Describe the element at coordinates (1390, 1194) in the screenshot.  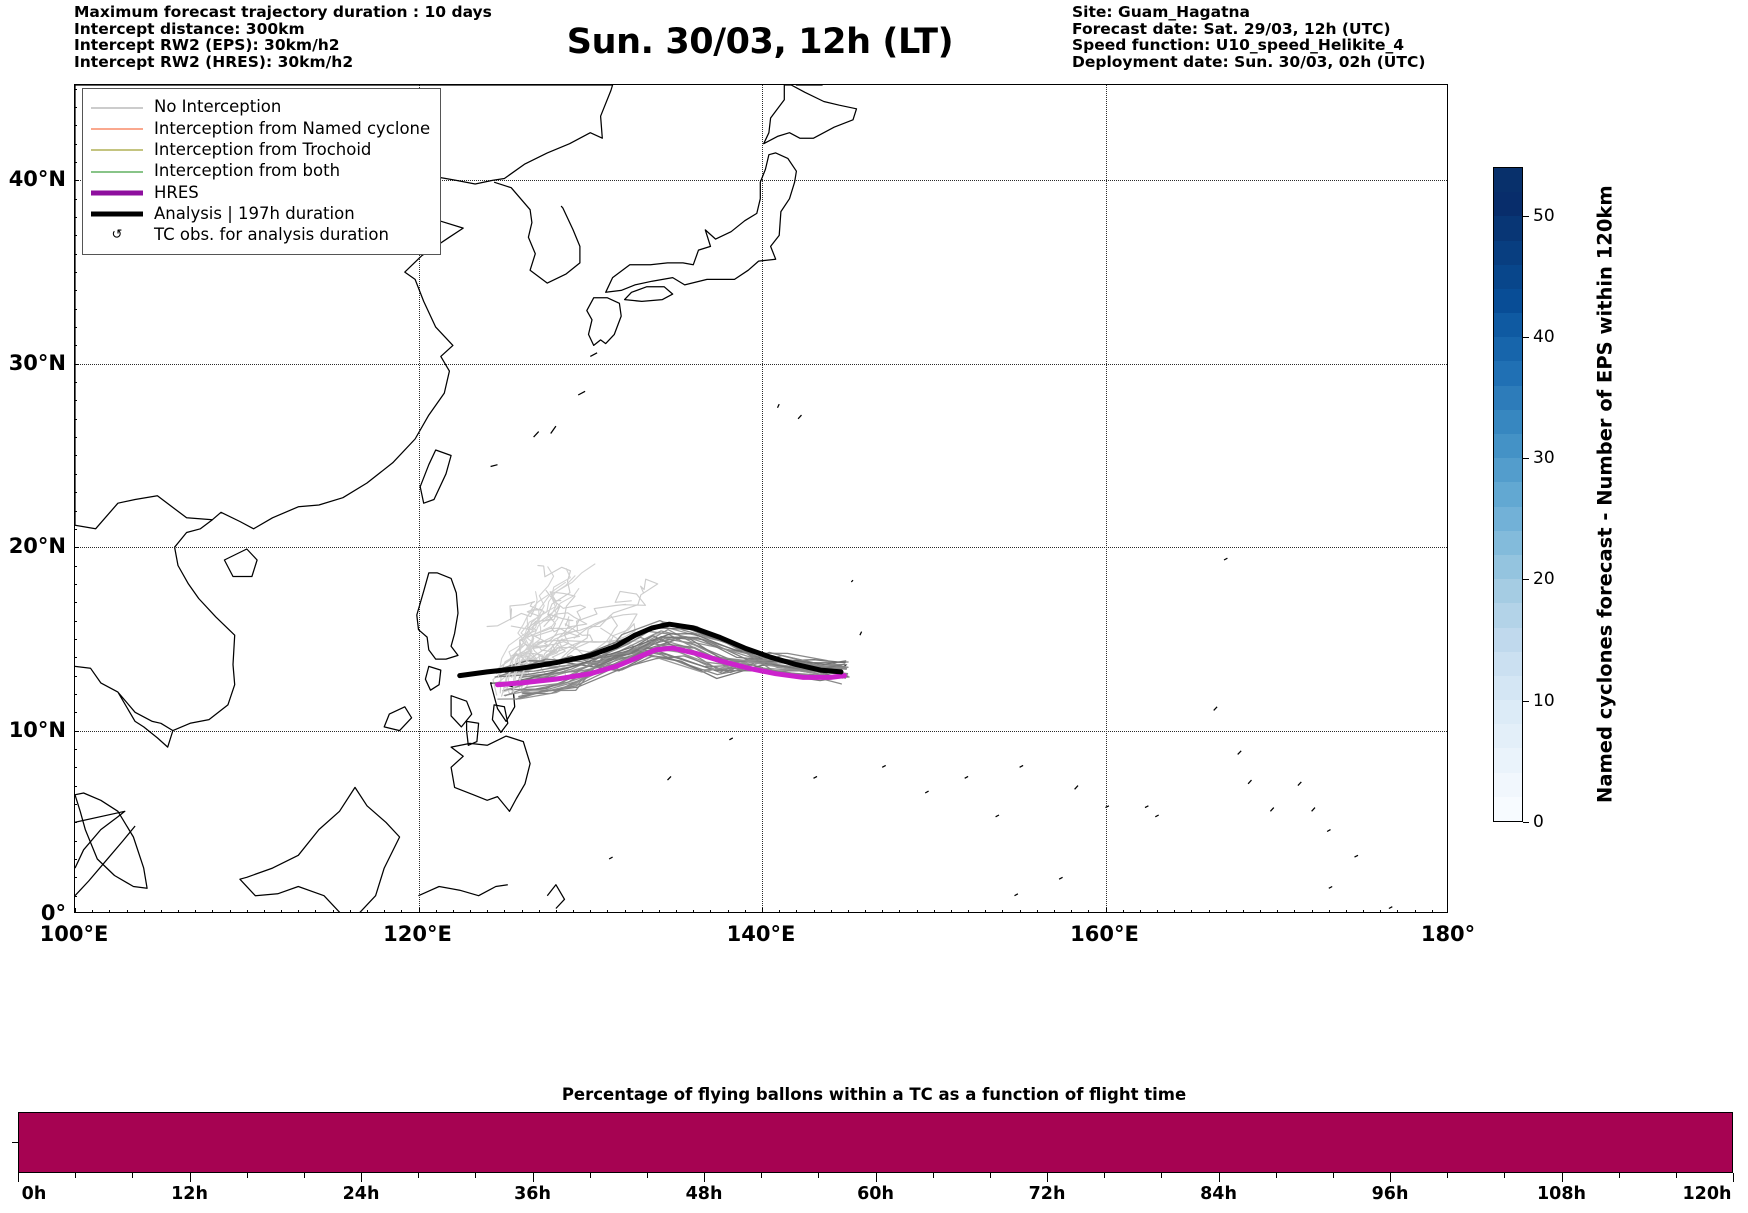
I see `percentage-tick-label: 96h` at that location.